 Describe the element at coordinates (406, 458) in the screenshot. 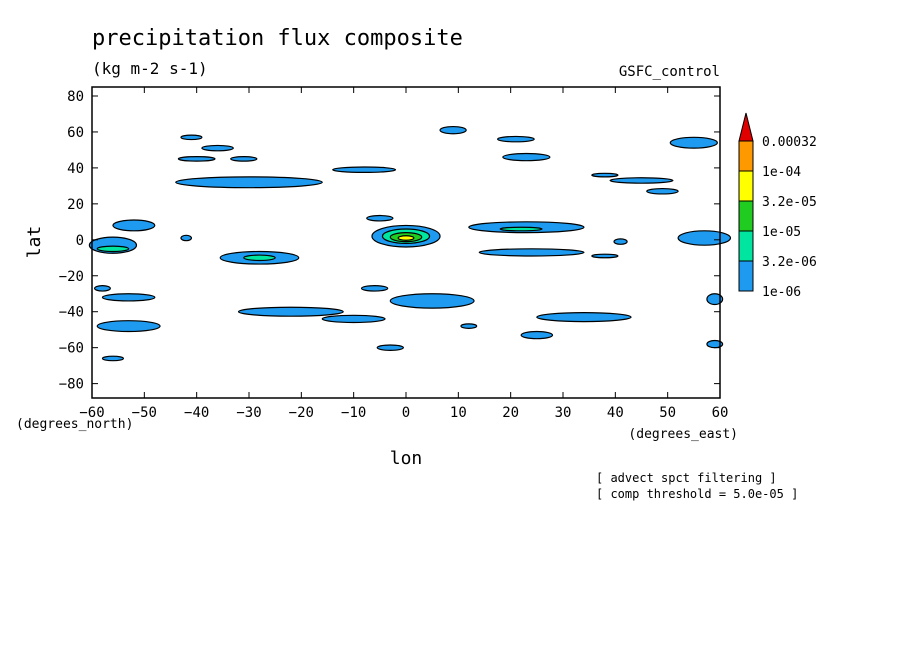

I see `x-axis-label: lon` at that location.